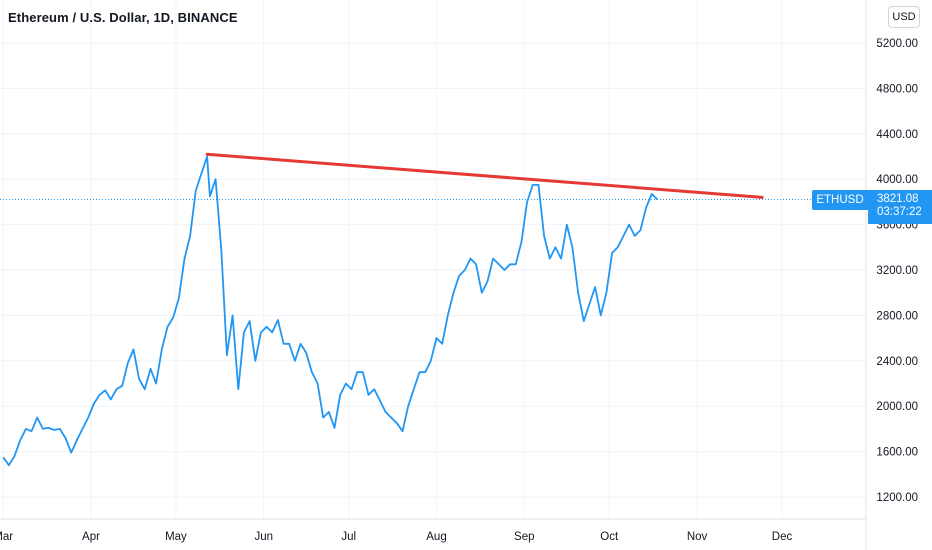  I want to click on x-tick-label: Nov, so click(697, 537).